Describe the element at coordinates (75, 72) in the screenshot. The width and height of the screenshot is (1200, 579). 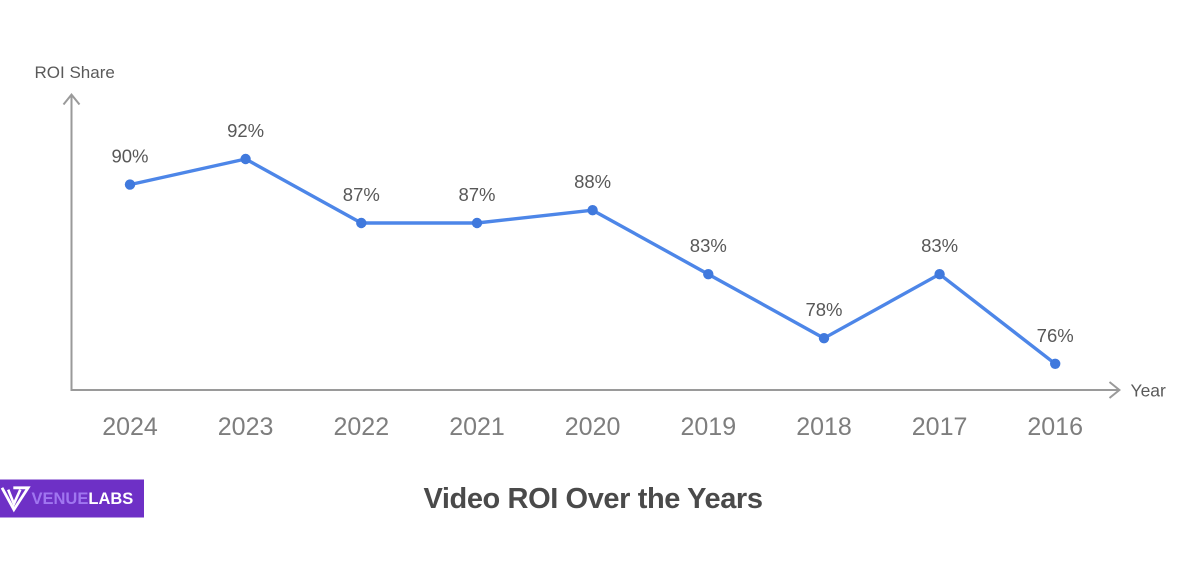
I see `svg-text: ROI Share` at that location.